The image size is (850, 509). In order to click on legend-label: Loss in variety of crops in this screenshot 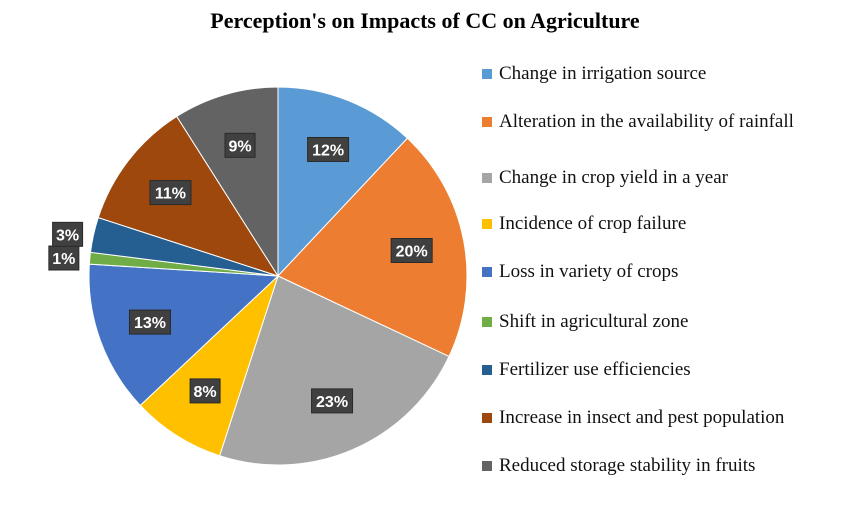, I will do `click(589, 271)`.